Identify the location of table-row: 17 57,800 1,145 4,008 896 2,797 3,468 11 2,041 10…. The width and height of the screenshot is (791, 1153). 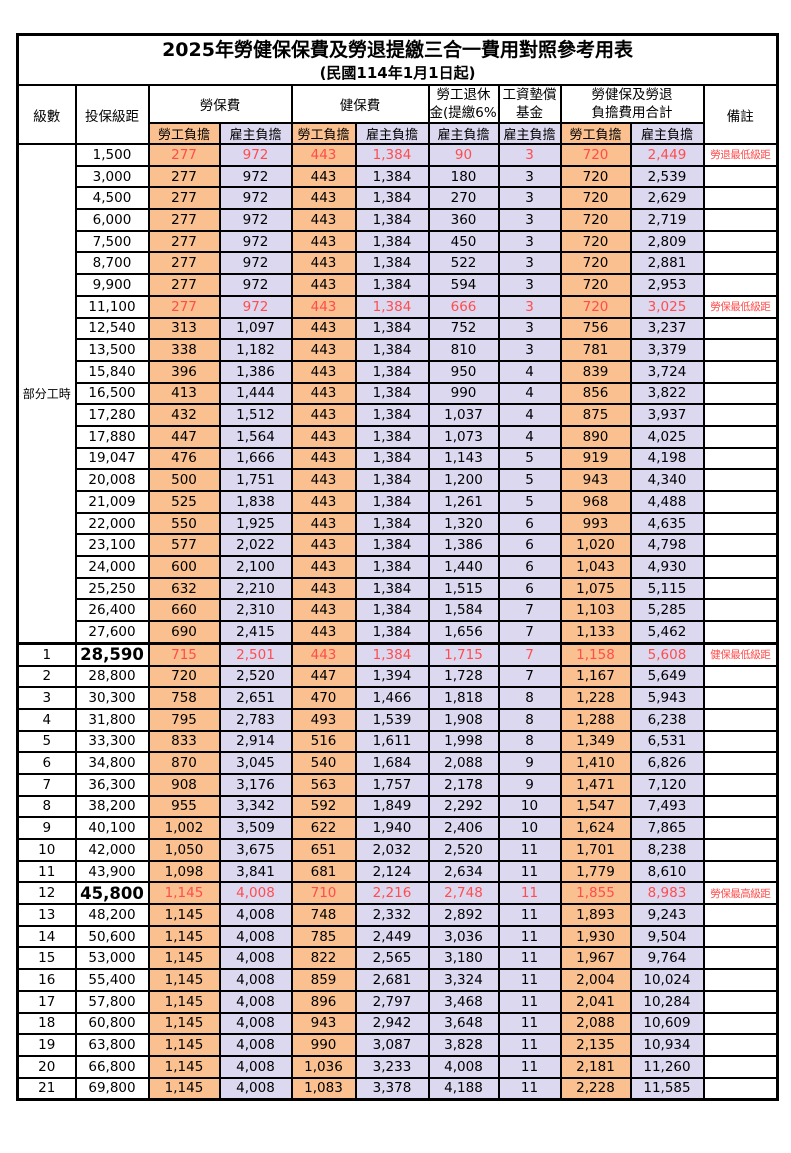
(397, 1001).